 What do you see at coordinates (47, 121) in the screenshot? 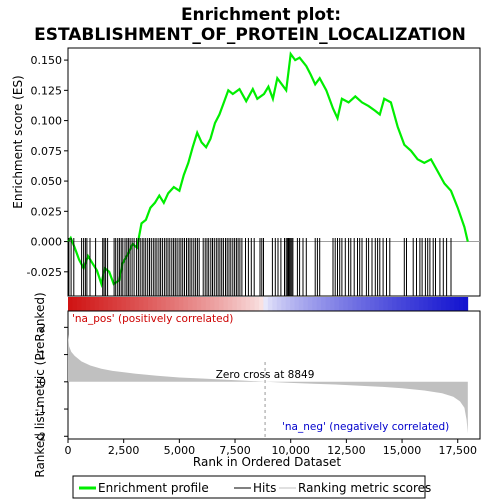
I see `es-y-tick-label: 0.100` at bounding box center [47, 121].